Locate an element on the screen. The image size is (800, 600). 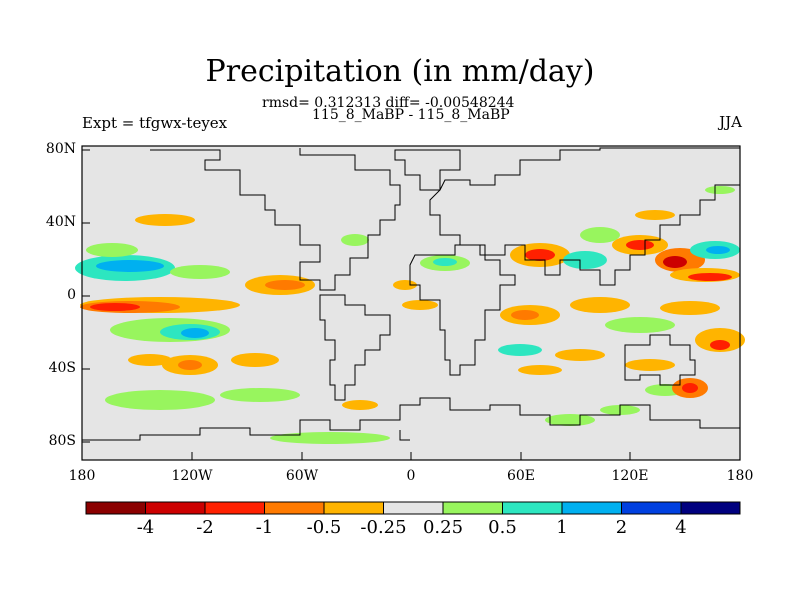
lat-tick-label: 80S is located at coordinates (62, 441).